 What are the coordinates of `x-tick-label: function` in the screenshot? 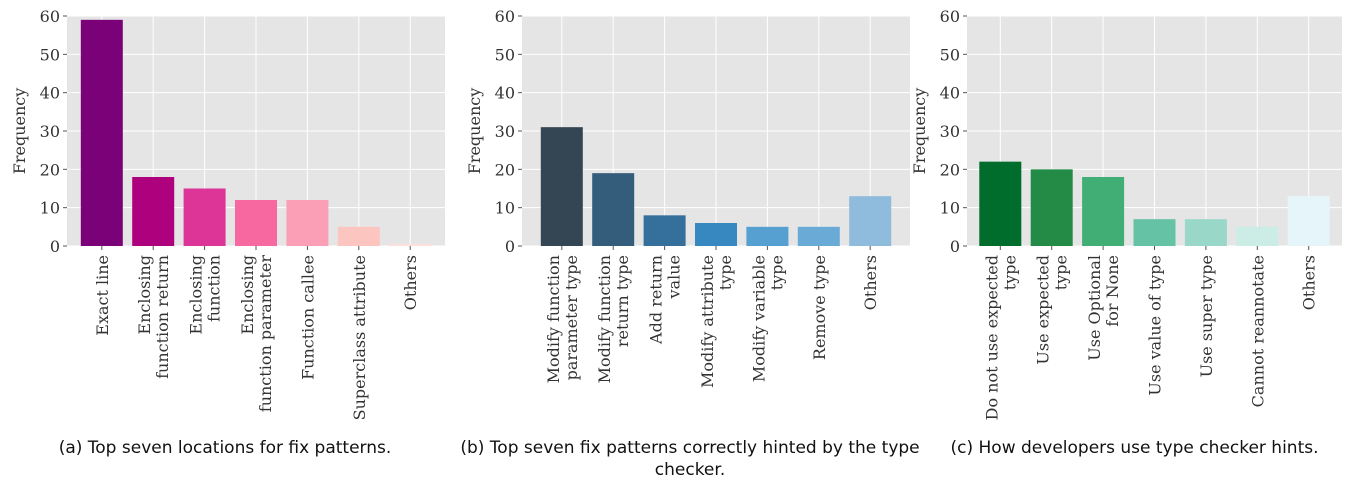 It's located at (214, 288).